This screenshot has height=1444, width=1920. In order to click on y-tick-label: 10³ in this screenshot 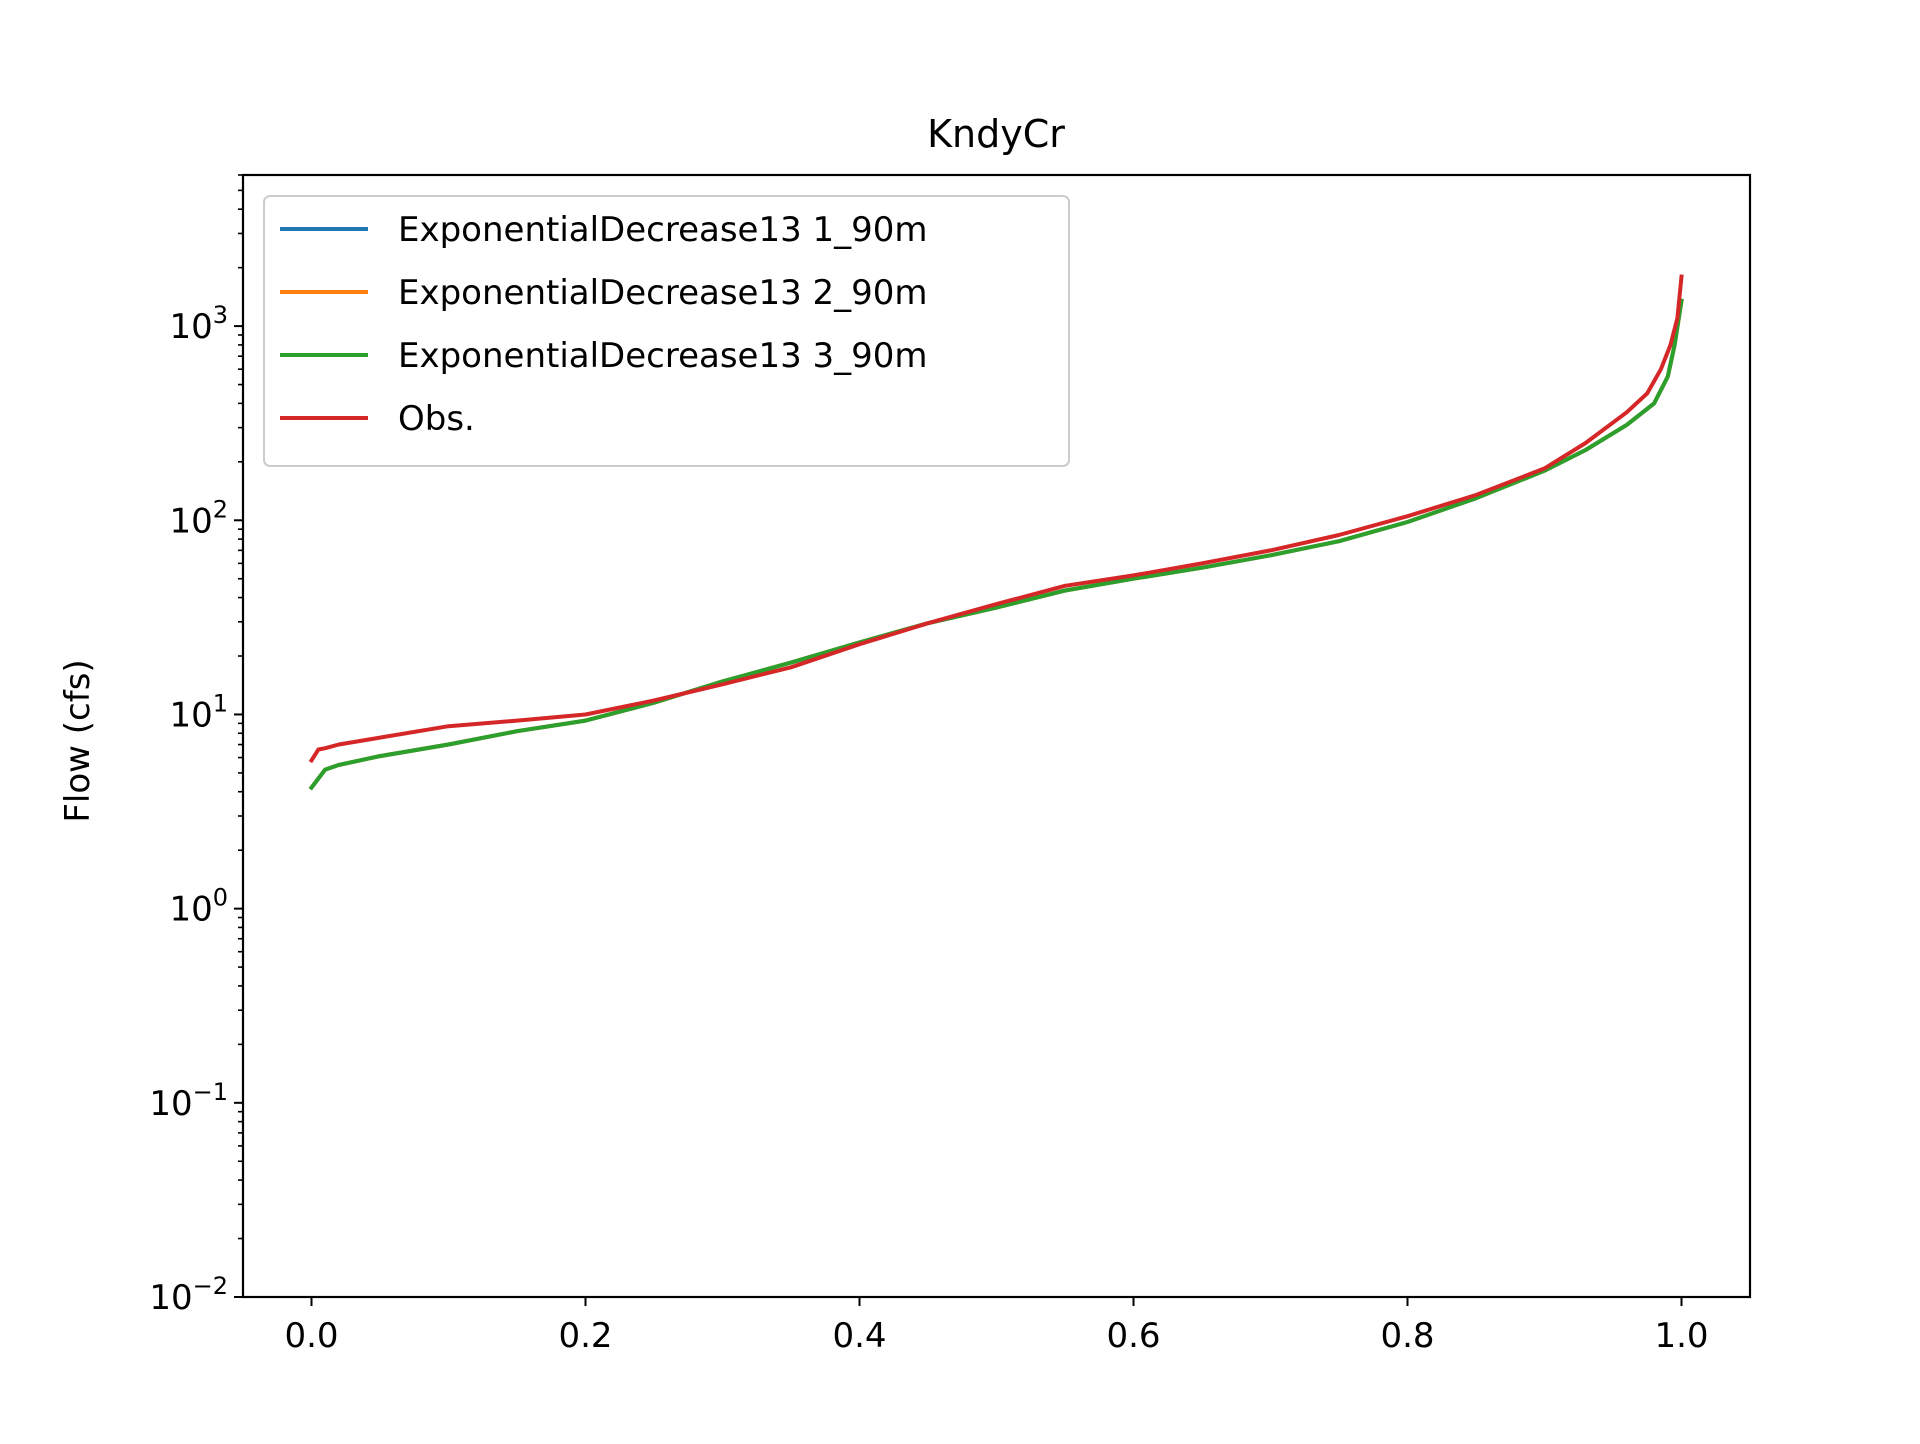, I will do `click(198, 324)`.